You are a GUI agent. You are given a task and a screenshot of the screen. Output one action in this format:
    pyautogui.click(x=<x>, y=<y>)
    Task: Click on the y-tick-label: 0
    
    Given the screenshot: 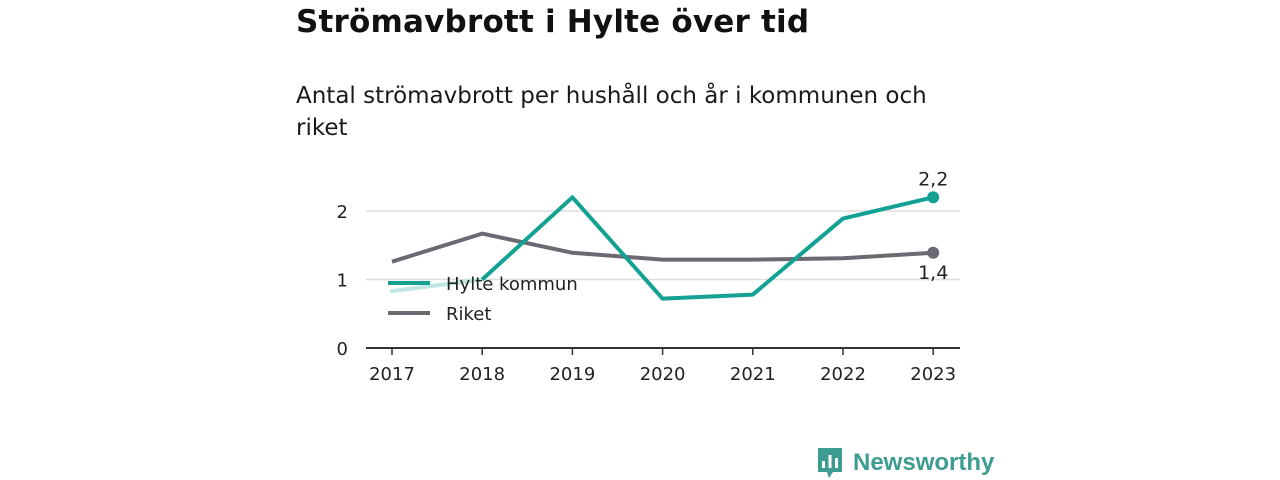 What is the action you would take?
    pyautogui.click(x=342, y=349)
    